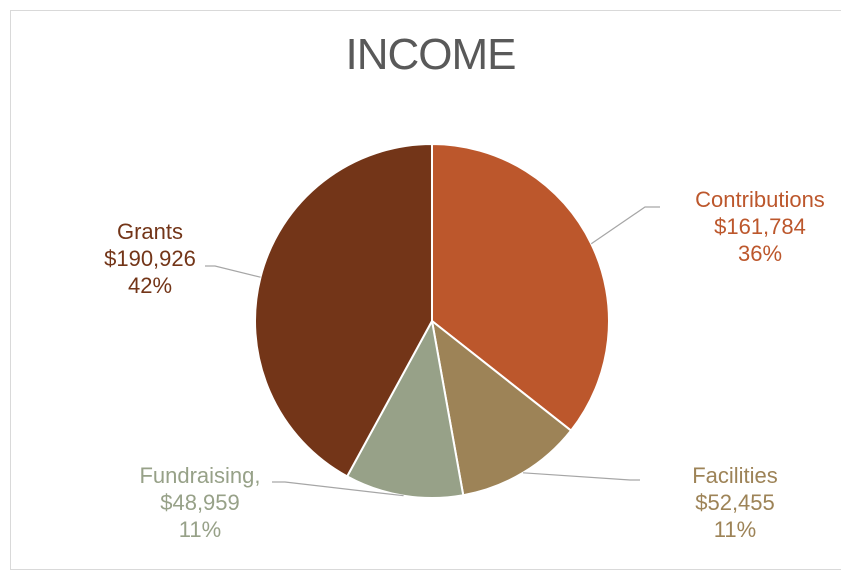  I want to click on label-contributions: Contributions $161,784 36%, so click(750, 226).